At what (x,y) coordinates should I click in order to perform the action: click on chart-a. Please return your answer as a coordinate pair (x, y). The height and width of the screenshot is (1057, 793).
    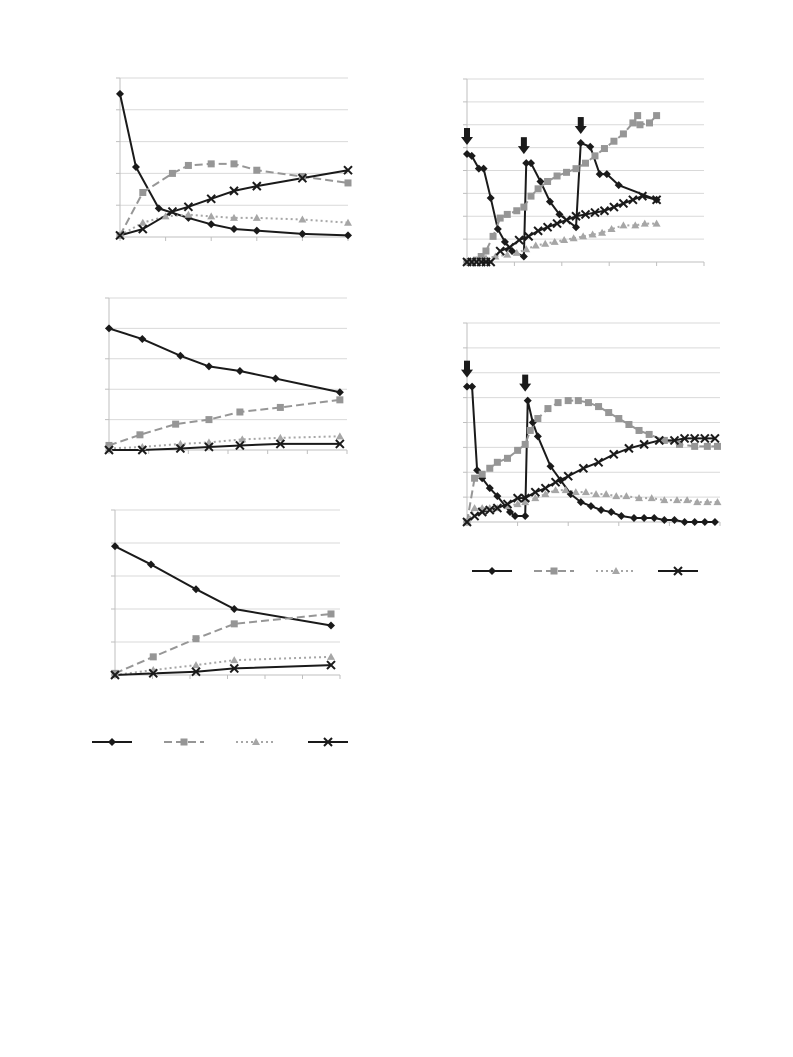
    Looking at the image, I should click on (234, 159).